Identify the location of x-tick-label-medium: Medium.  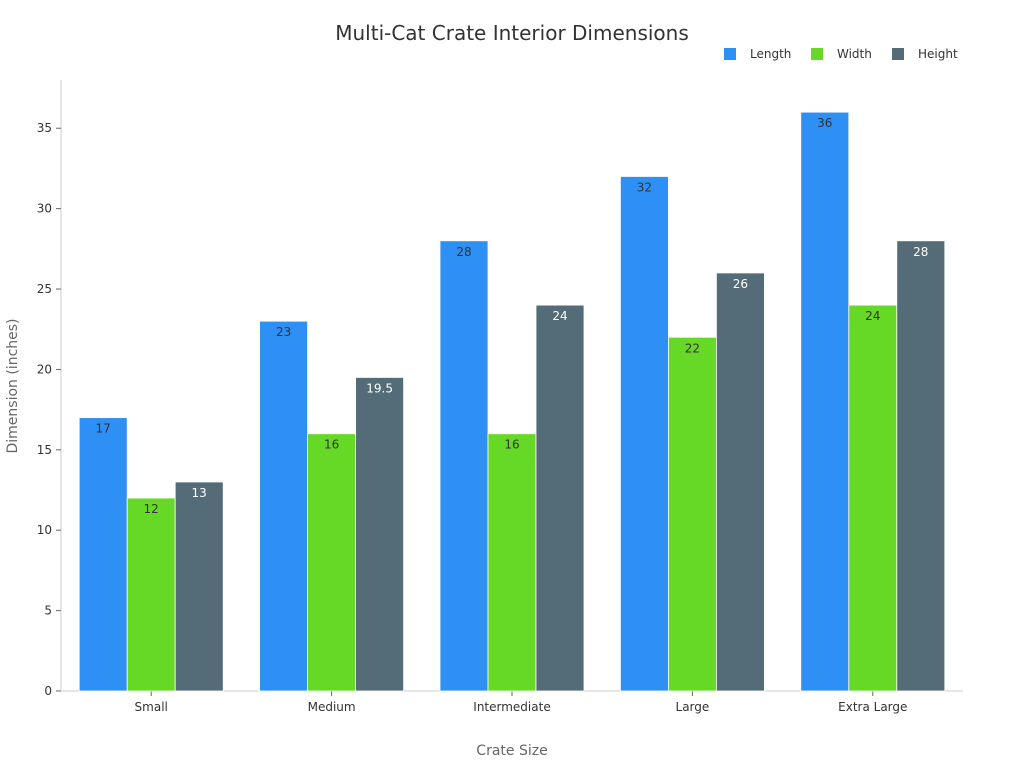
(332, 707).